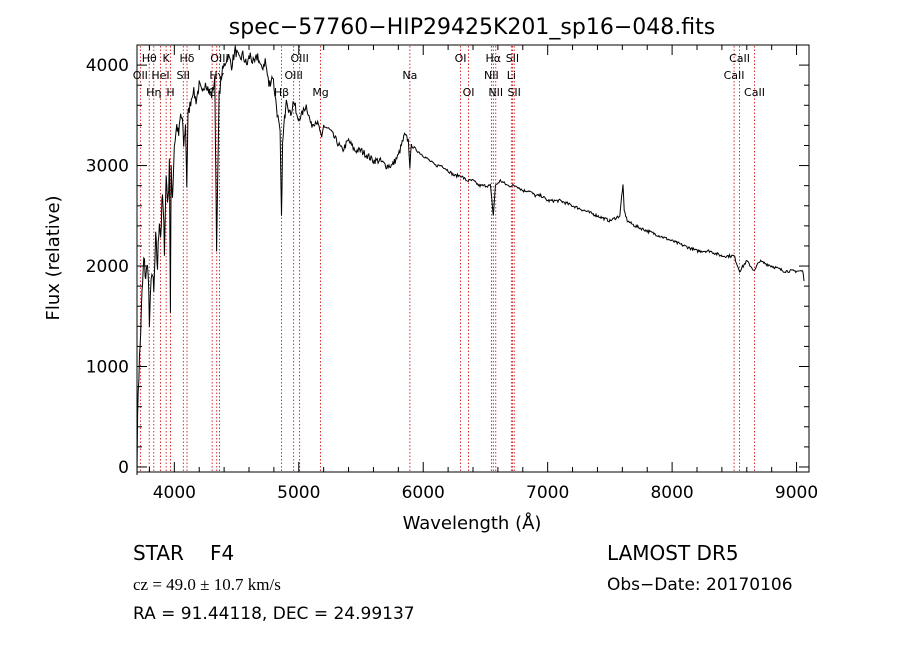 This screenshot has height=649, width=900. Describe the element at coordinates (494, 58) in the screenshot. I see `line-marker-label: Hα` at that location.